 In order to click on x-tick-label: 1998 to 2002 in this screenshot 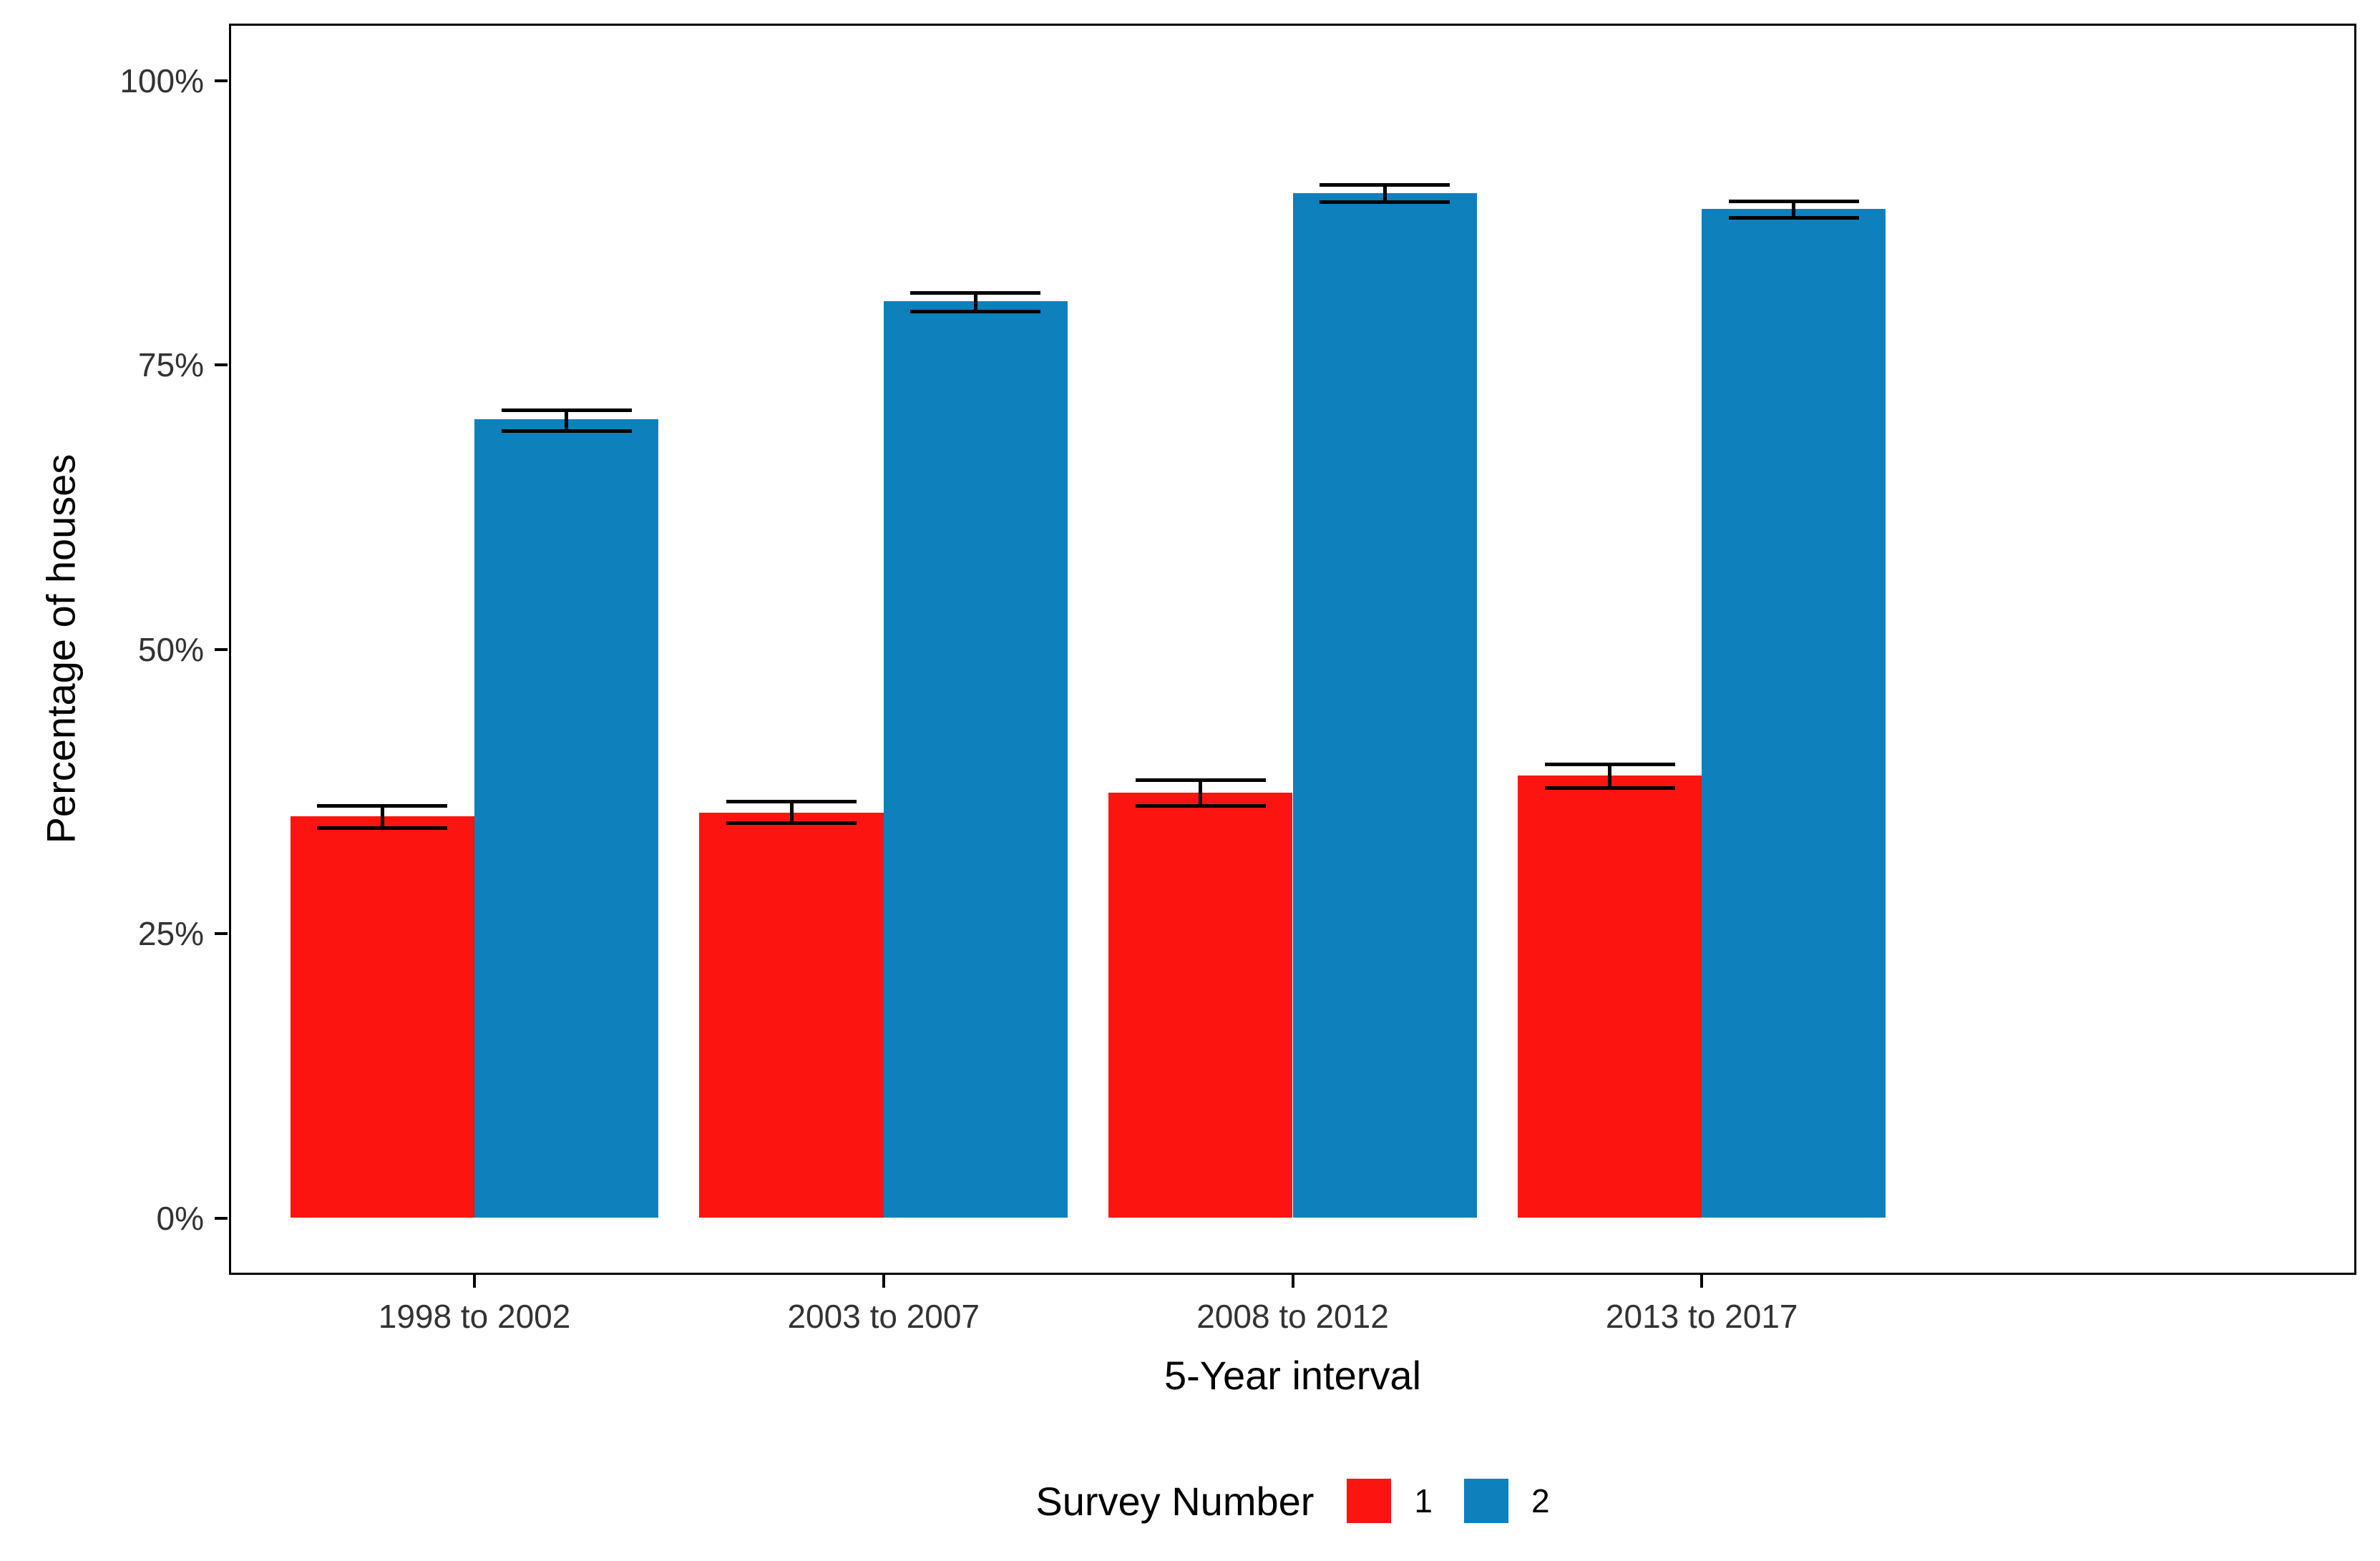, I will do `click(474, 1316)`.